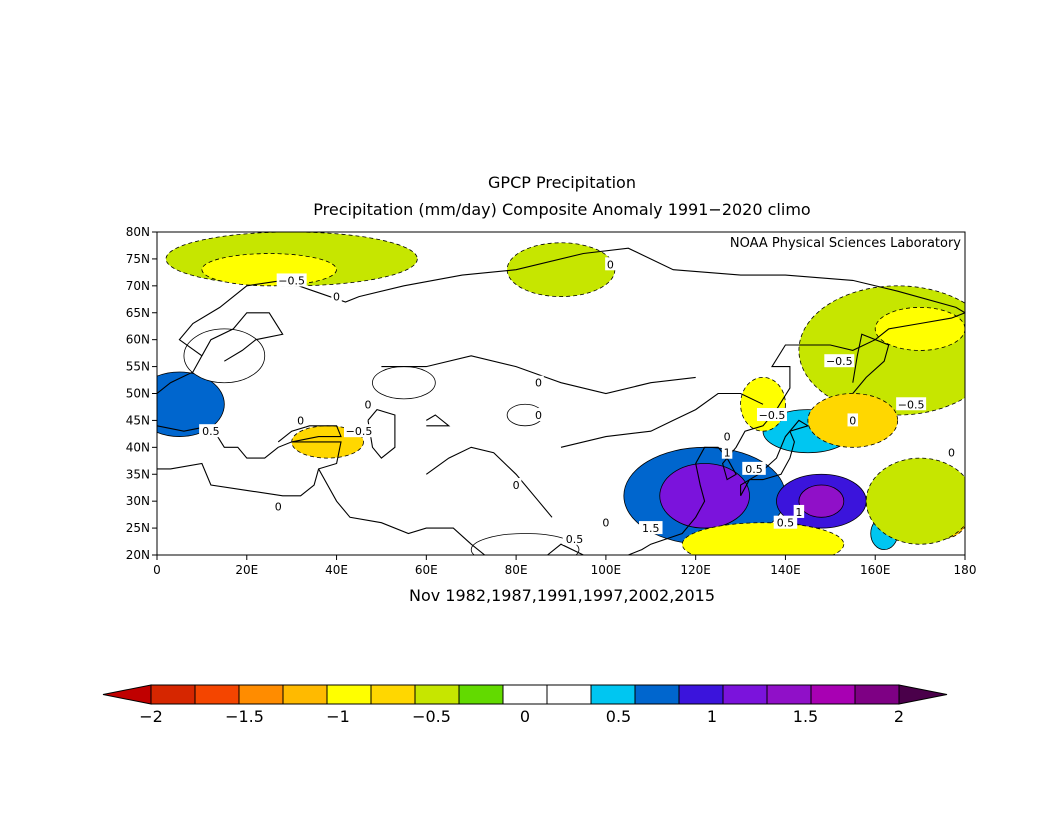 The image size is (1050, 813). I want to click on colorbar: −2 −1.5 −1 −0.5 0 0.5 1 1.5 2, so click(525, 705).